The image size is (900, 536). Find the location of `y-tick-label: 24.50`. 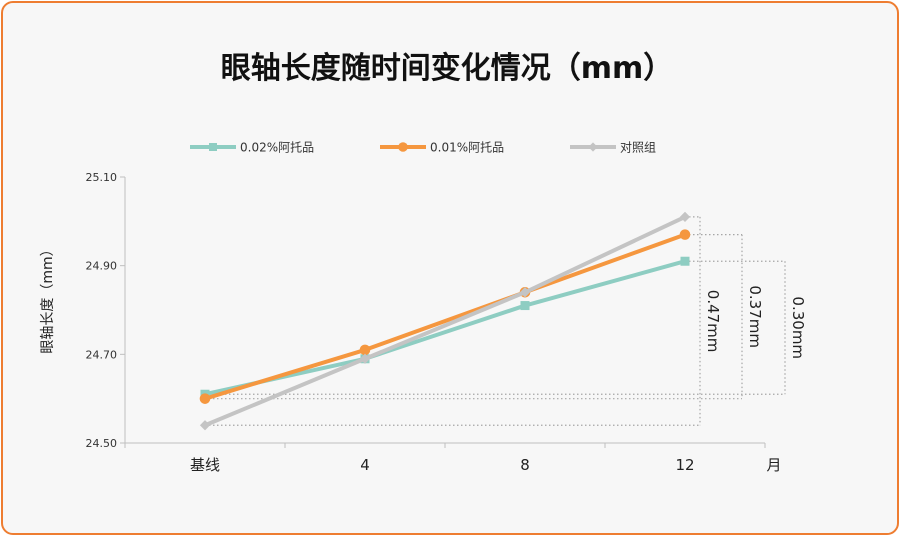

y-tick-label: 24.50 is located at coordinates (102, 443).